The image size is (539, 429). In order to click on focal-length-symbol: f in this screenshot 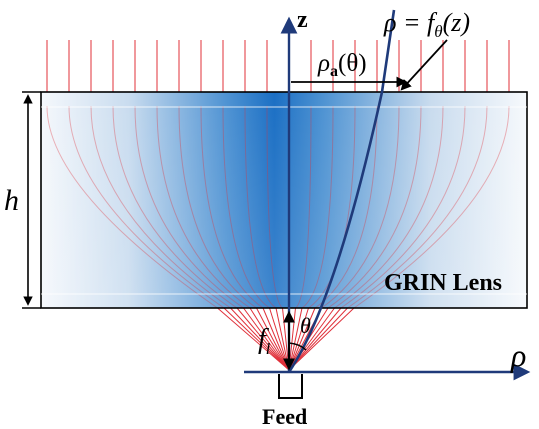, I will do `click(263, 339)`.